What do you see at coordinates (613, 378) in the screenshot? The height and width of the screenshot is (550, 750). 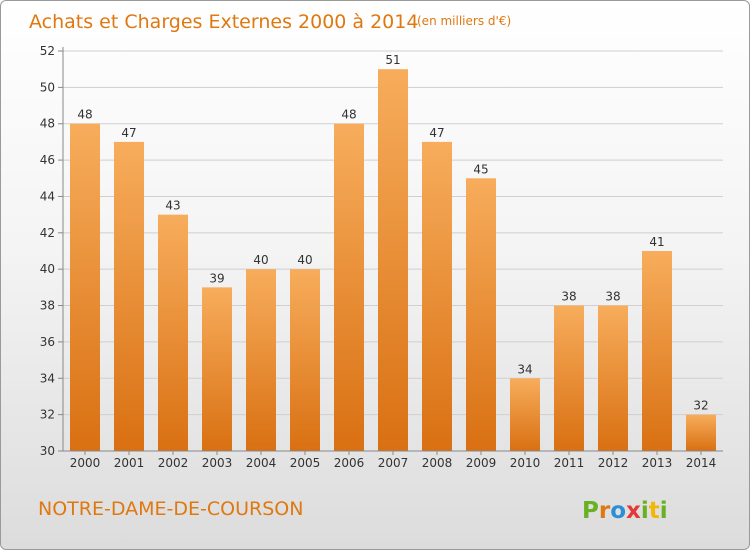 I see `bar-2012` at bounding box center [613, 378].